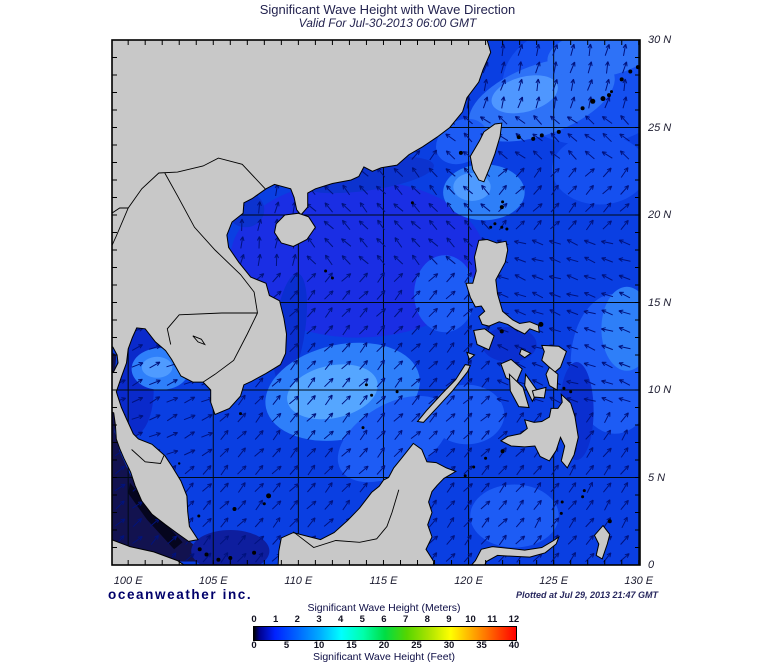 The image size is (775, 665). What do you see at coordinates (554, 581) in the screenshot?
I see `x-axis-label: 125 E` at bounding box center [554, 581].